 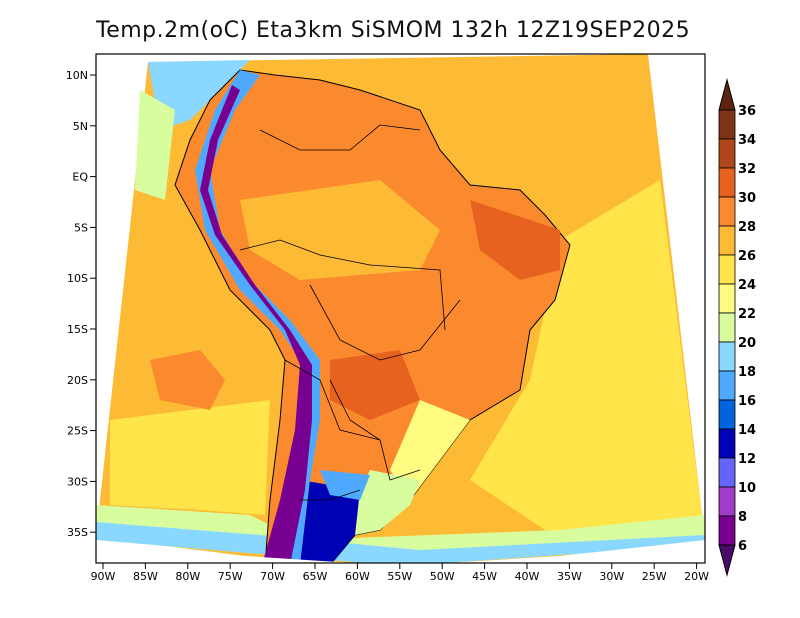 What do you see at coordinates (747, 111) in the screenshot?
I see `colorbar-label: 36` at bounding box center [747, 111].